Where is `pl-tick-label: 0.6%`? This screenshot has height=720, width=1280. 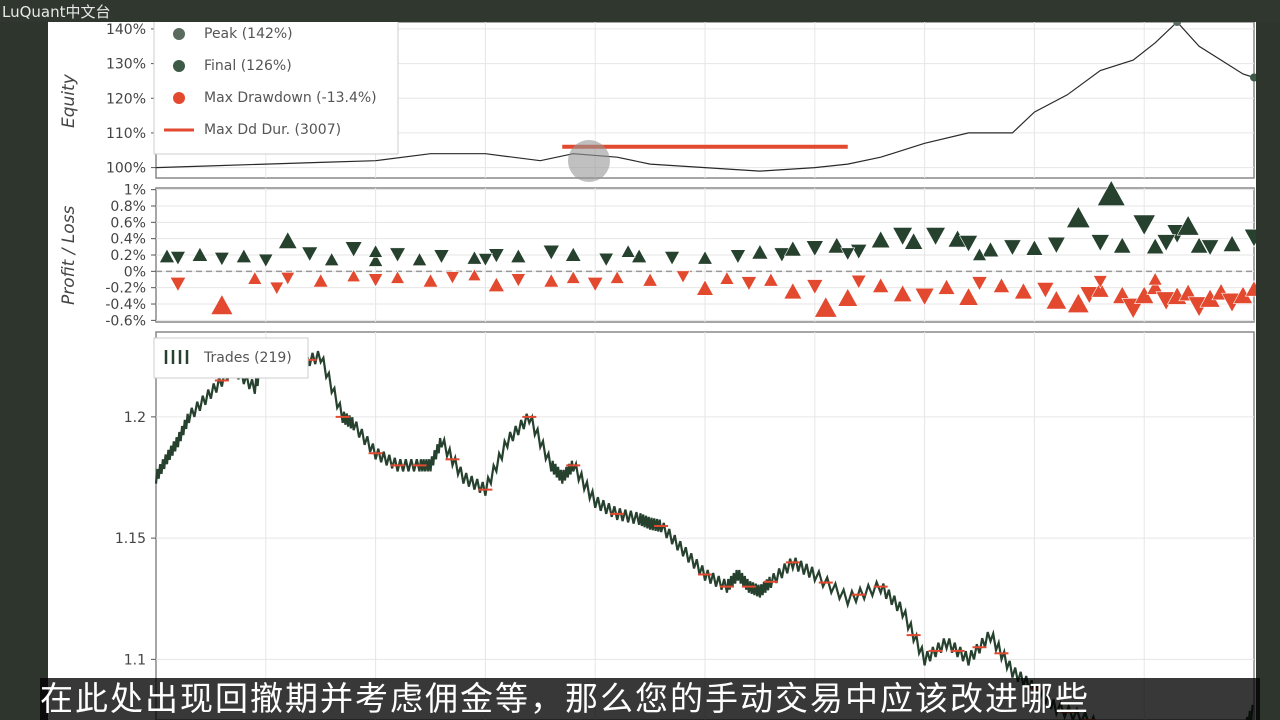 pl-tick-label: 0.6% is located at coordinates (128, 223).